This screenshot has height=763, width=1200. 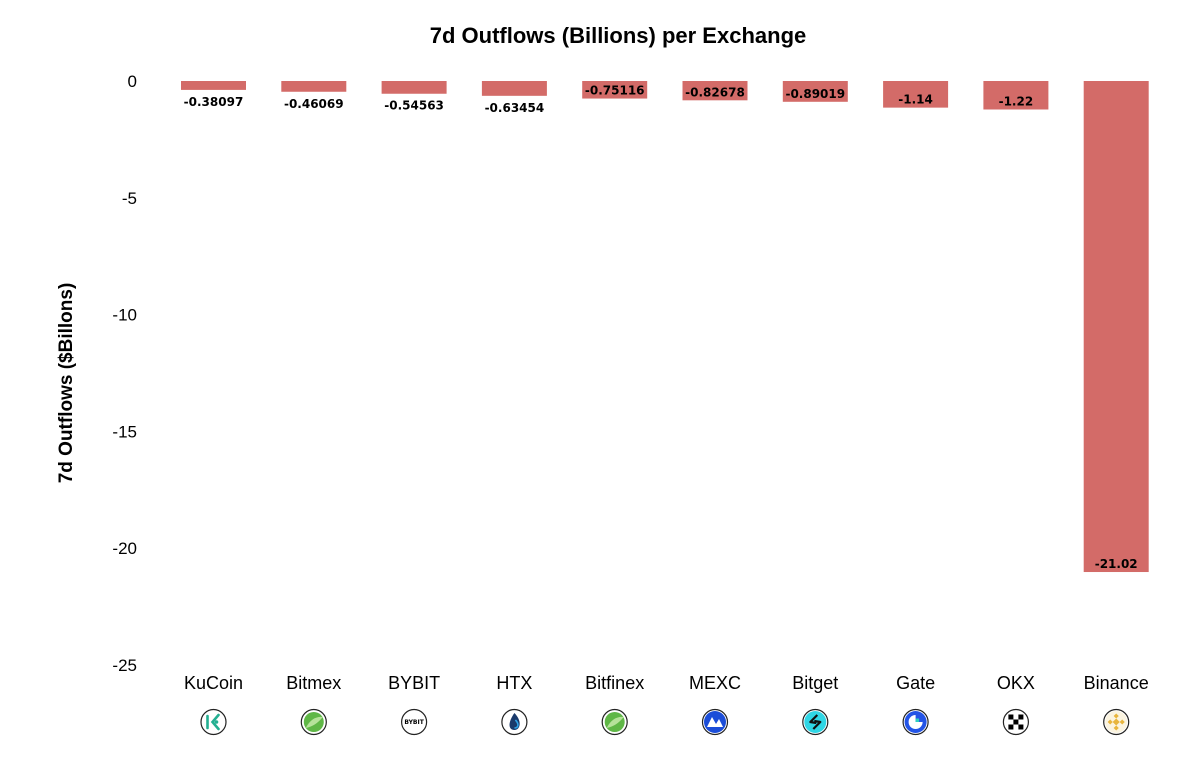 I want to click on bar-bitmex, so click(x=314, y=86).